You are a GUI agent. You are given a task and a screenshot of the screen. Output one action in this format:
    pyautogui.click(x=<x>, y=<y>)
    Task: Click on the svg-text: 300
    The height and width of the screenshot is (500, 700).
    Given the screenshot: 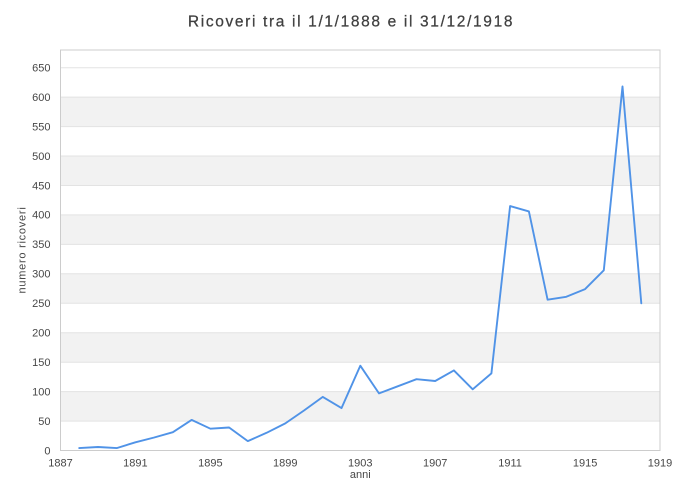 What is the action you would take?
    pyautogui.click(x=41, y=275)
    